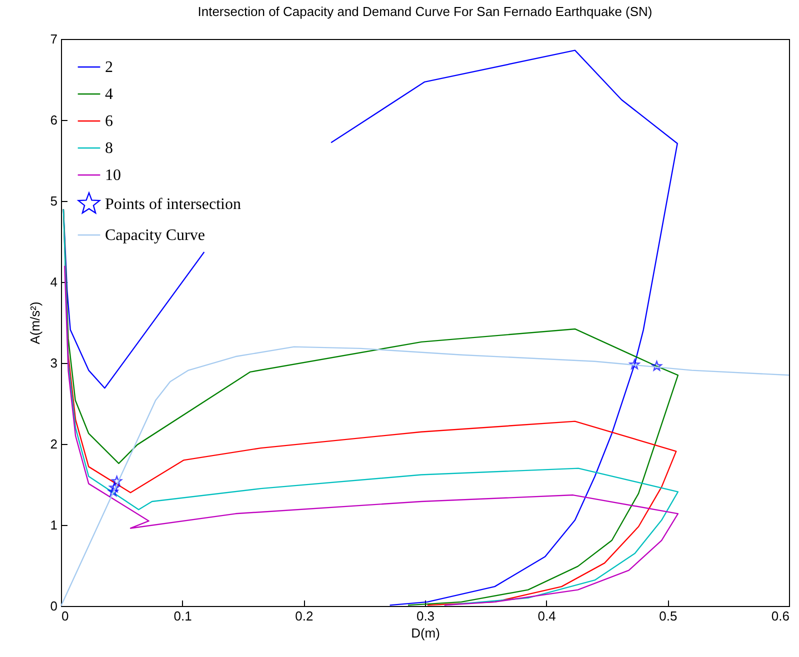 Image resolution: width=799 pixels, height=657 pixels. I want to click on y-tick-label: 7, so click(54, 39).